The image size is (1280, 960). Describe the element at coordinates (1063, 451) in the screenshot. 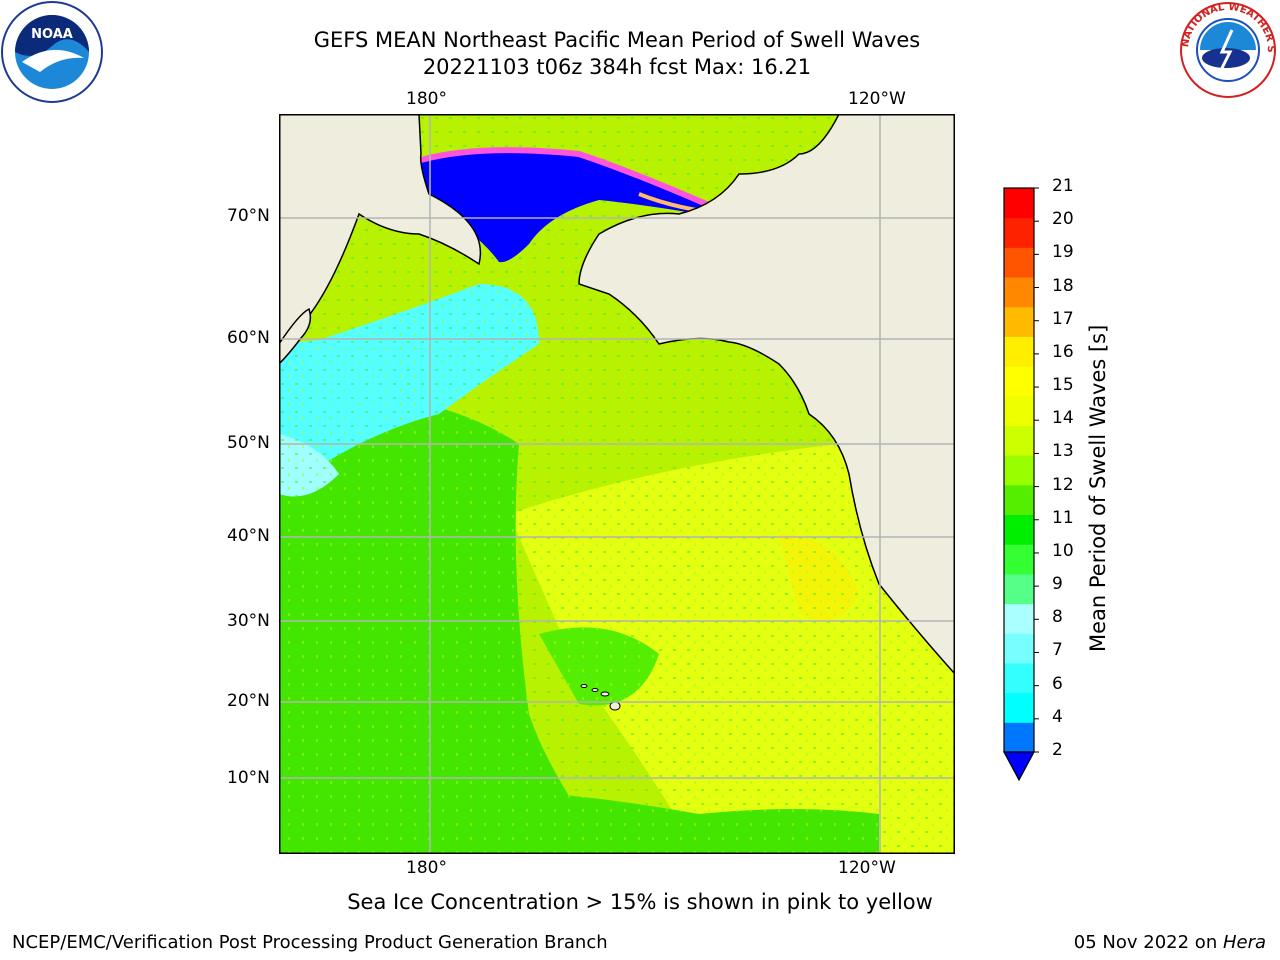

I see `colorbar-tick-label: 13` at that location.